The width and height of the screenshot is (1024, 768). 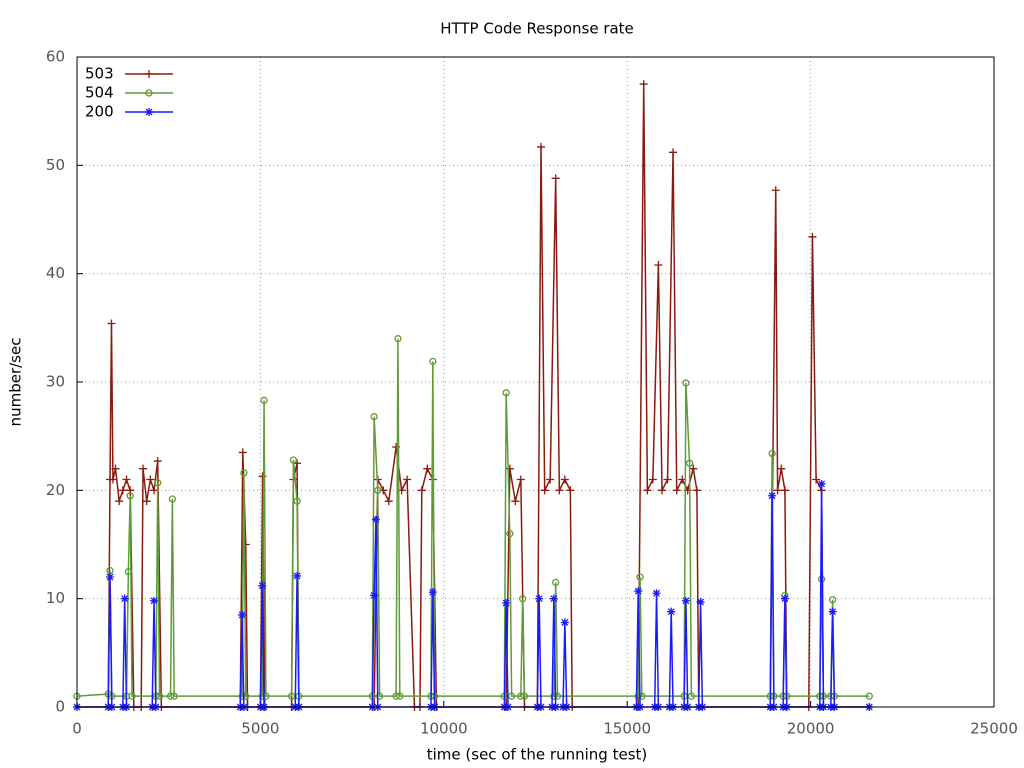 I want to click on y-tick-label: 40, so click(x=55, y=273).